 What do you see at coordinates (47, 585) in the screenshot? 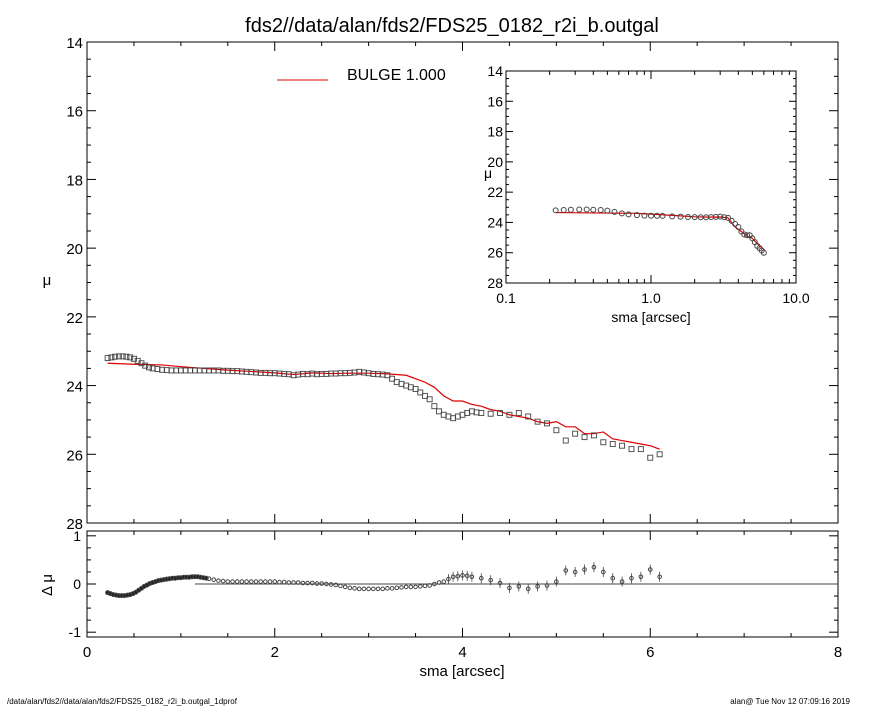
I see `residual-ylabel: Δ μ` at bounding box center [47, 585].